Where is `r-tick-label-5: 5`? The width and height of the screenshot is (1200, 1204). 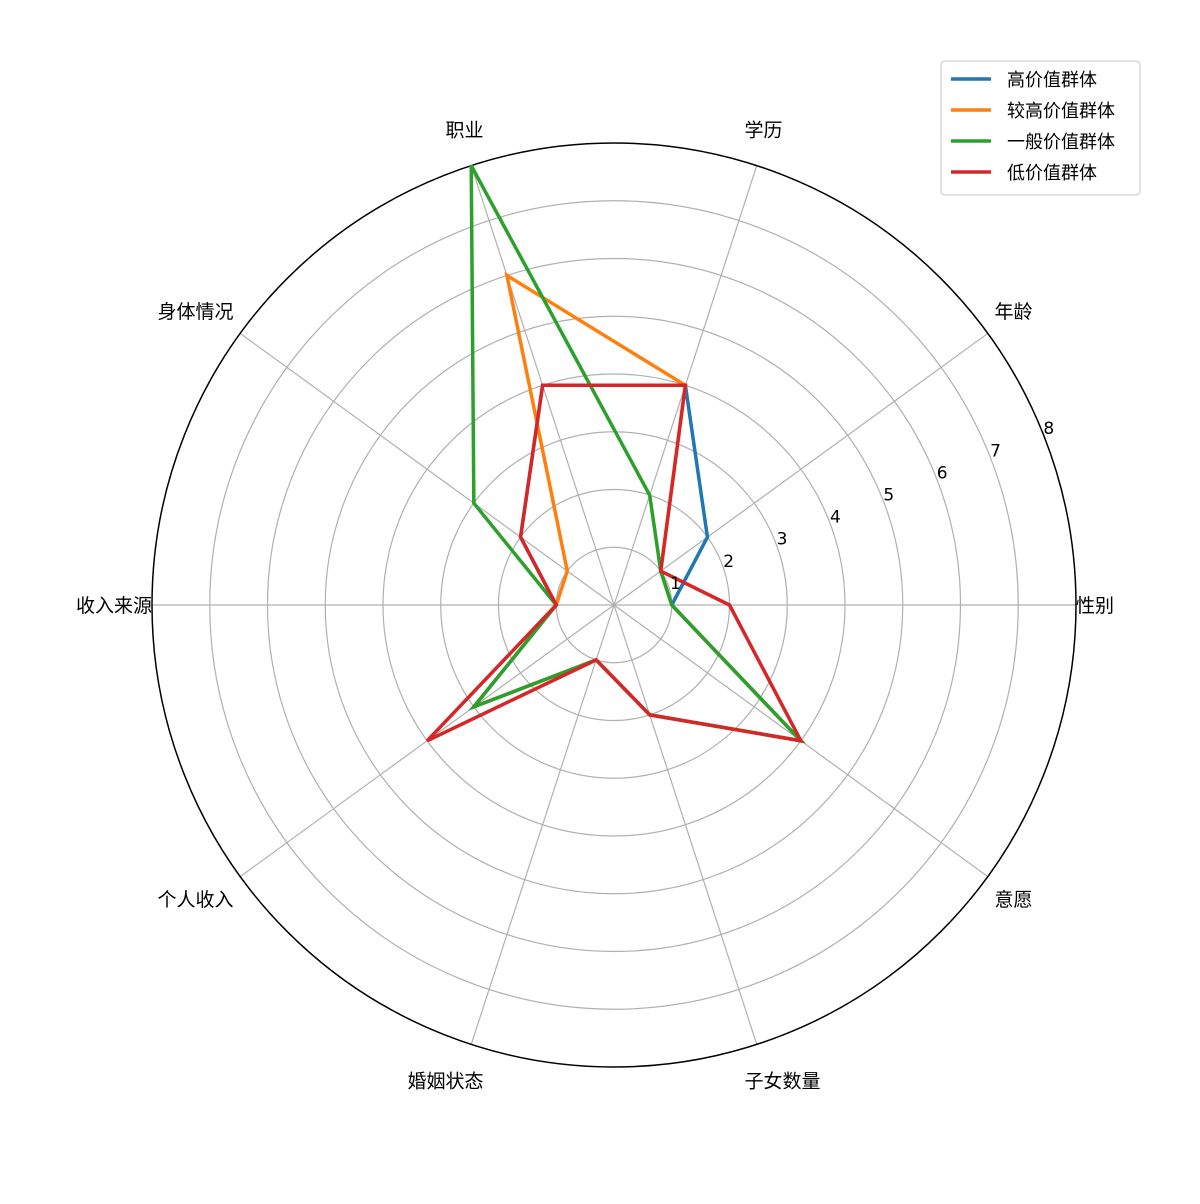 r-tick-label-5: 5 is located at coordinates (888, 496).